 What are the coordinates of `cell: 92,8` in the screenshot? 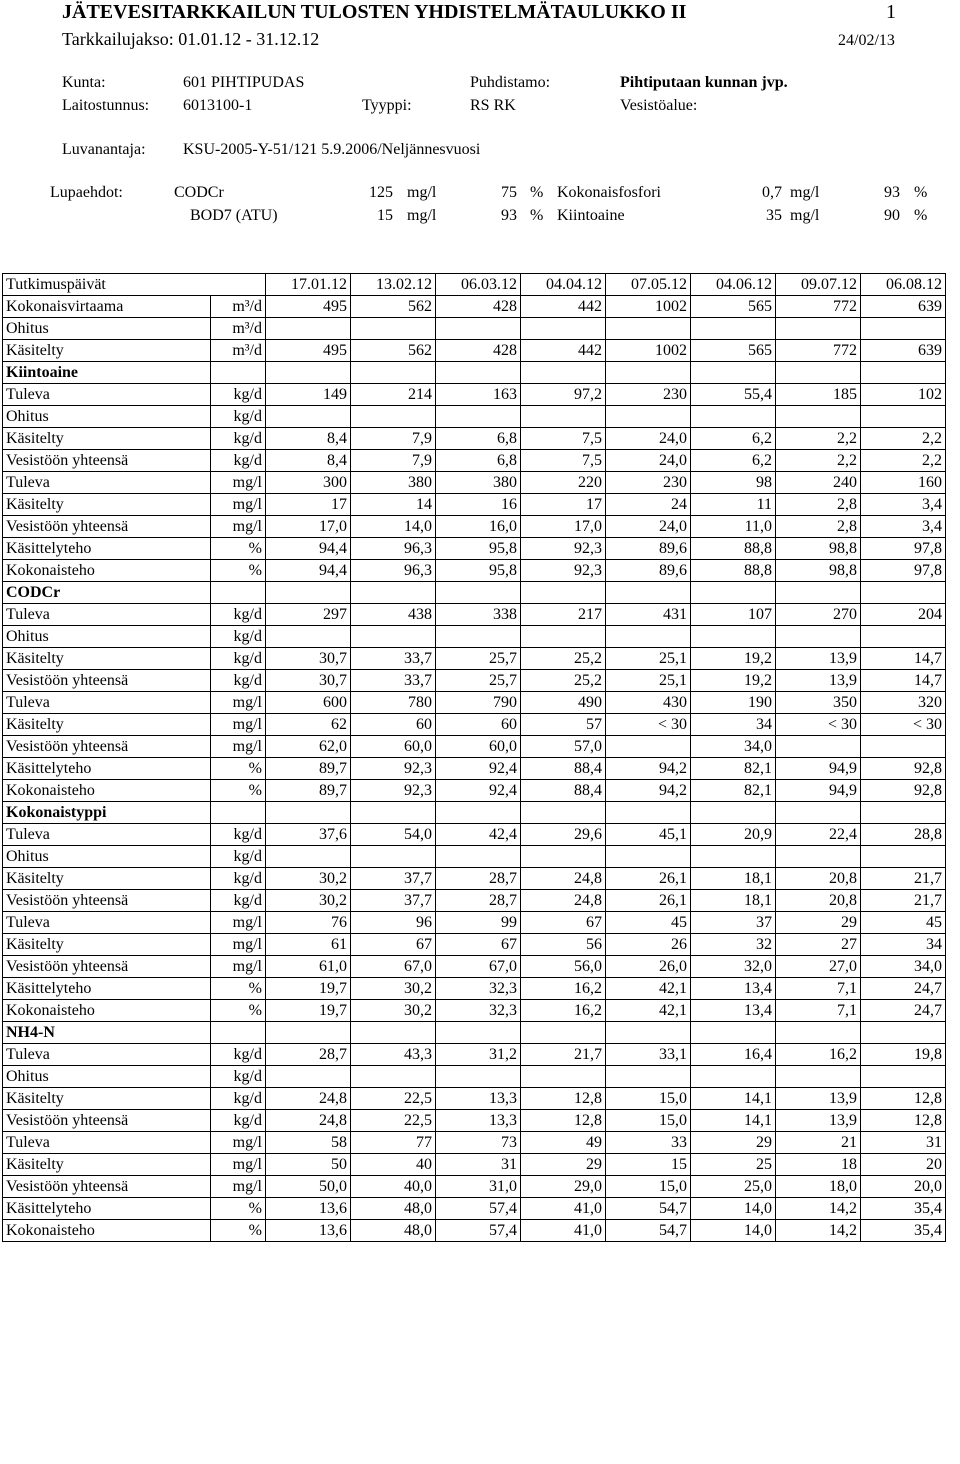 It's located at (903, 790).